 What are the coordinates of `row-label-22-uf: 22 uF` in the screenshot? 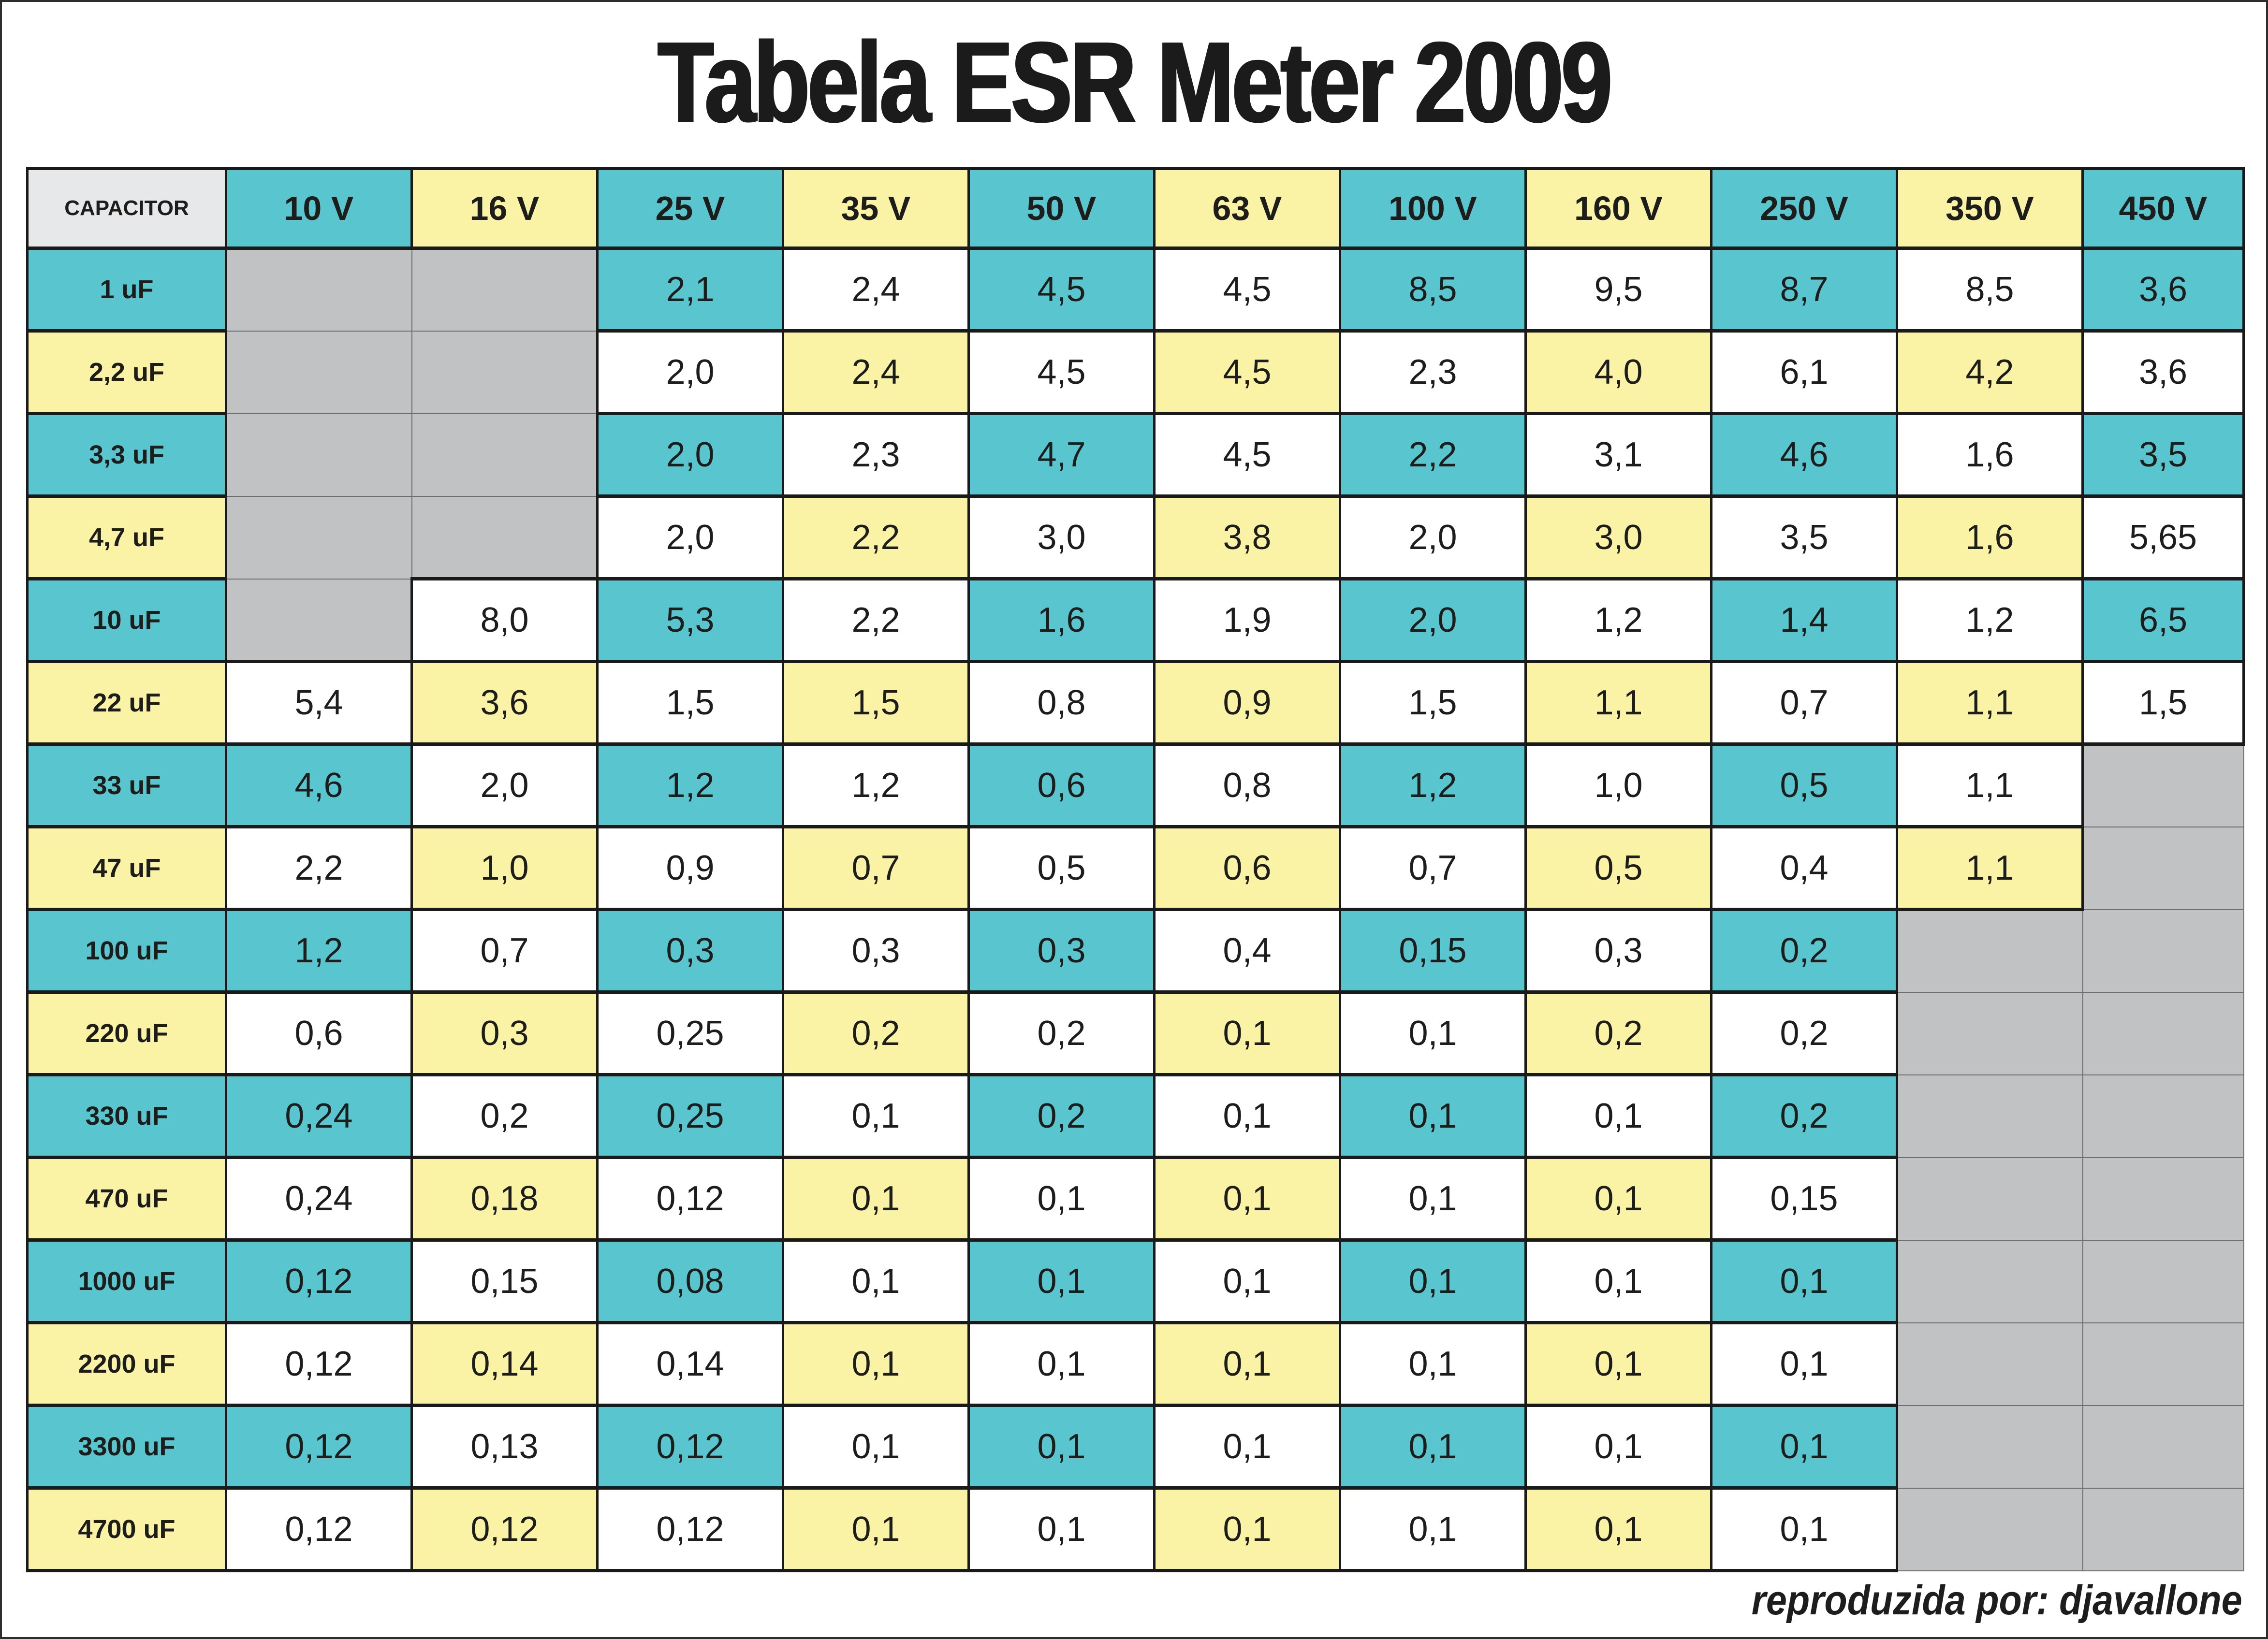 It's located at (127, 703).